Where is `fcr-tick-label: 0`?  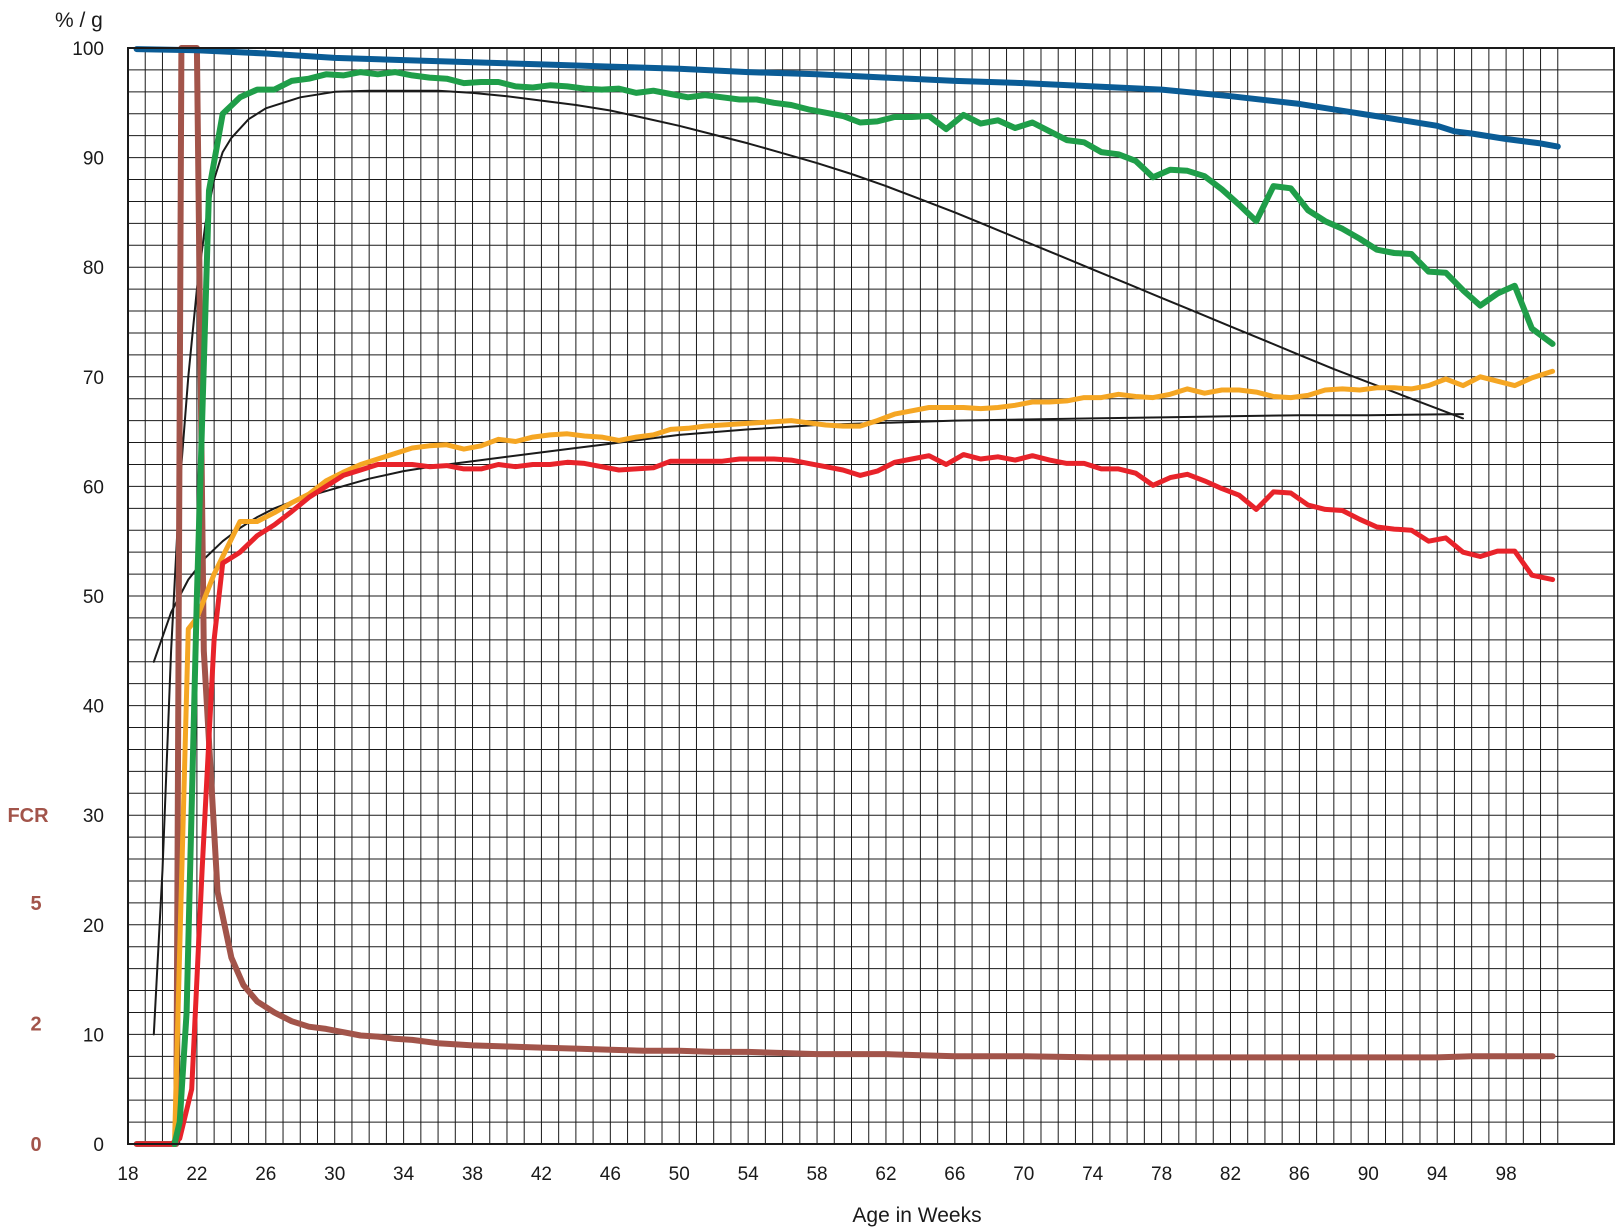 fcr-tick-label: 0 is located at coordinates (35, 1145).